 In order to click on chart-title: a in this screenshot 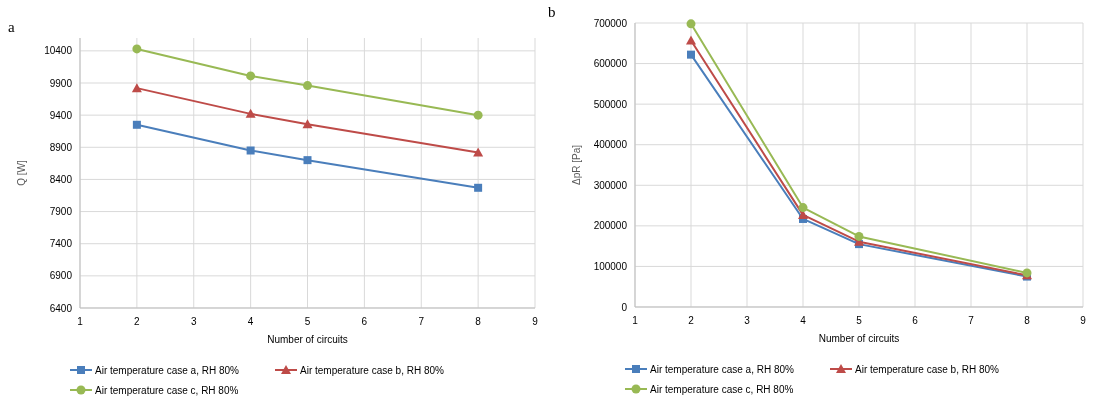, I will do `click(11, 27)`.